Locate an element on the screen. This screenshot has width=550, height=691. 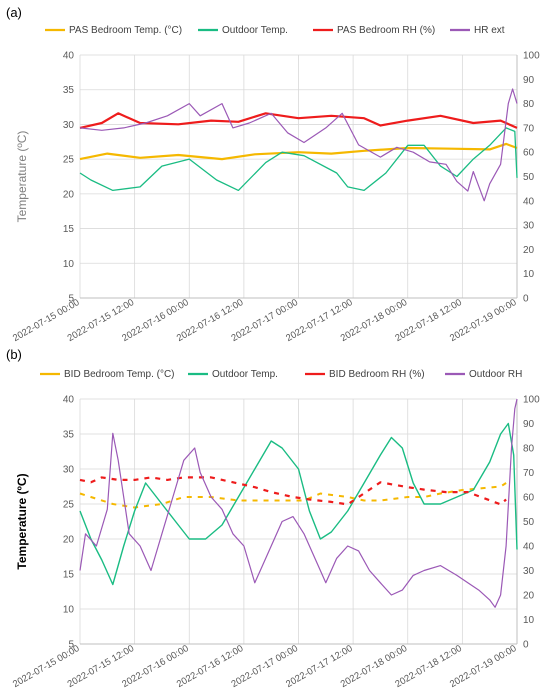
panel-label-a: (a) is located at coordinates (14, 12).